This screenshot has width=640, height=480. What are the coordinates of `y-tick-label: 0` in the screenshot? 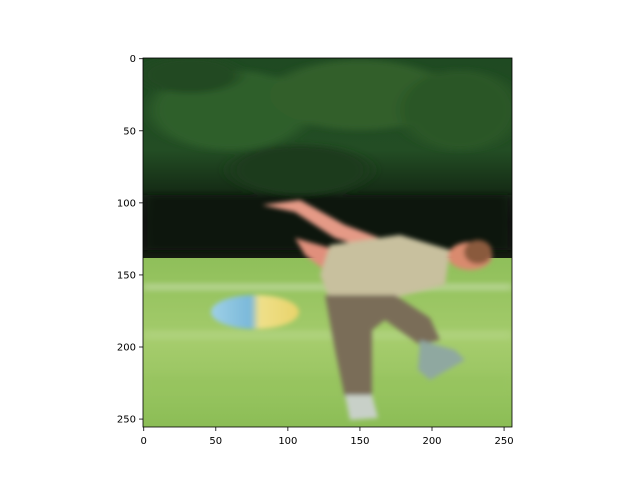 It's located at (133, 59).